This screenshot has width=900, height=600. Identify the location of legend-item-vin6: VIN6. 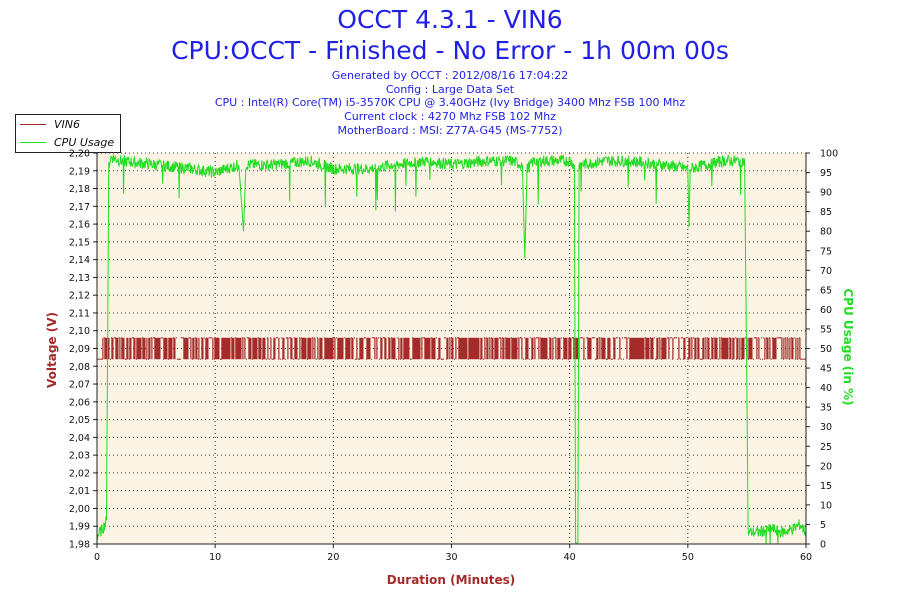
(50, 124).